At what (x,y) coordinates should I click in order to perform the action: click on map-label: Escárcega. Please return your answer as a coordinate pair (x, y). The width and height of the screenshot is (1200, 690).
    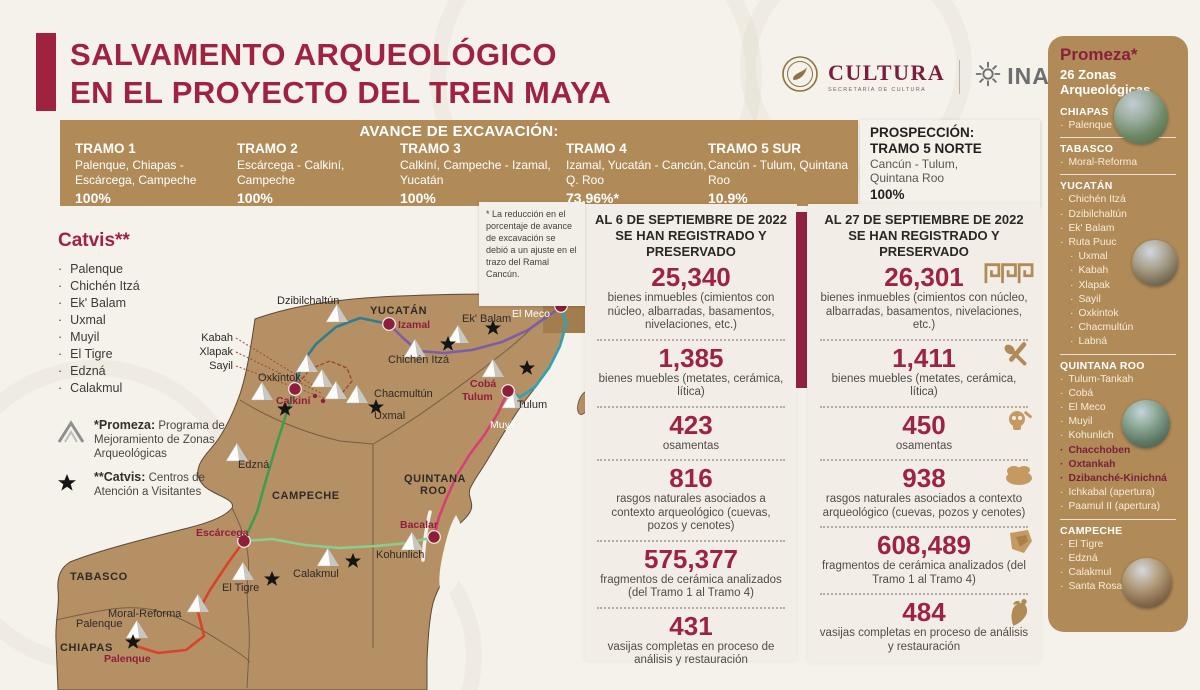
    Looking at the image, I should click on (222, 533).